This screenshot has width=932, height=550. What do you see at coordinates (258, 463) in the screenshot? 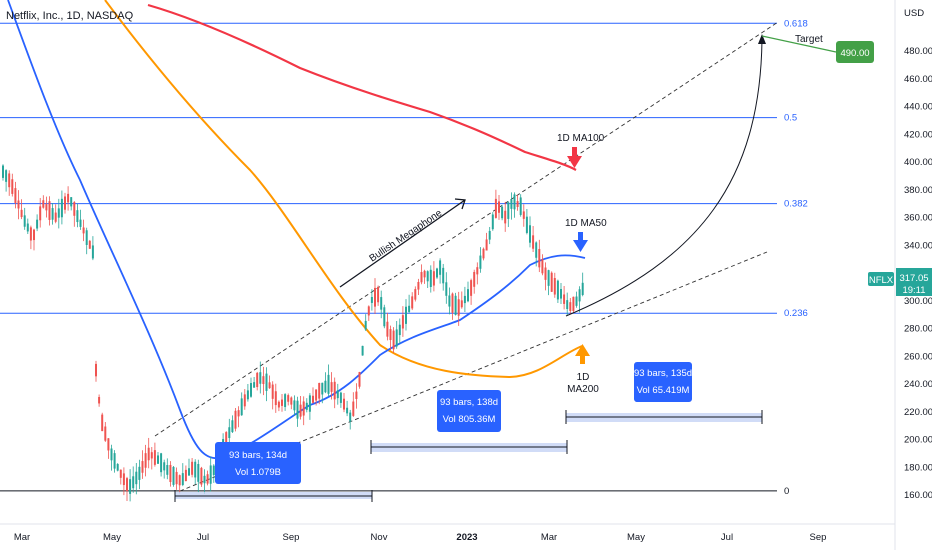
I see `measure-box-1: 93 bars, 134d Vol 1.079B` at bounding box center [258, 463].